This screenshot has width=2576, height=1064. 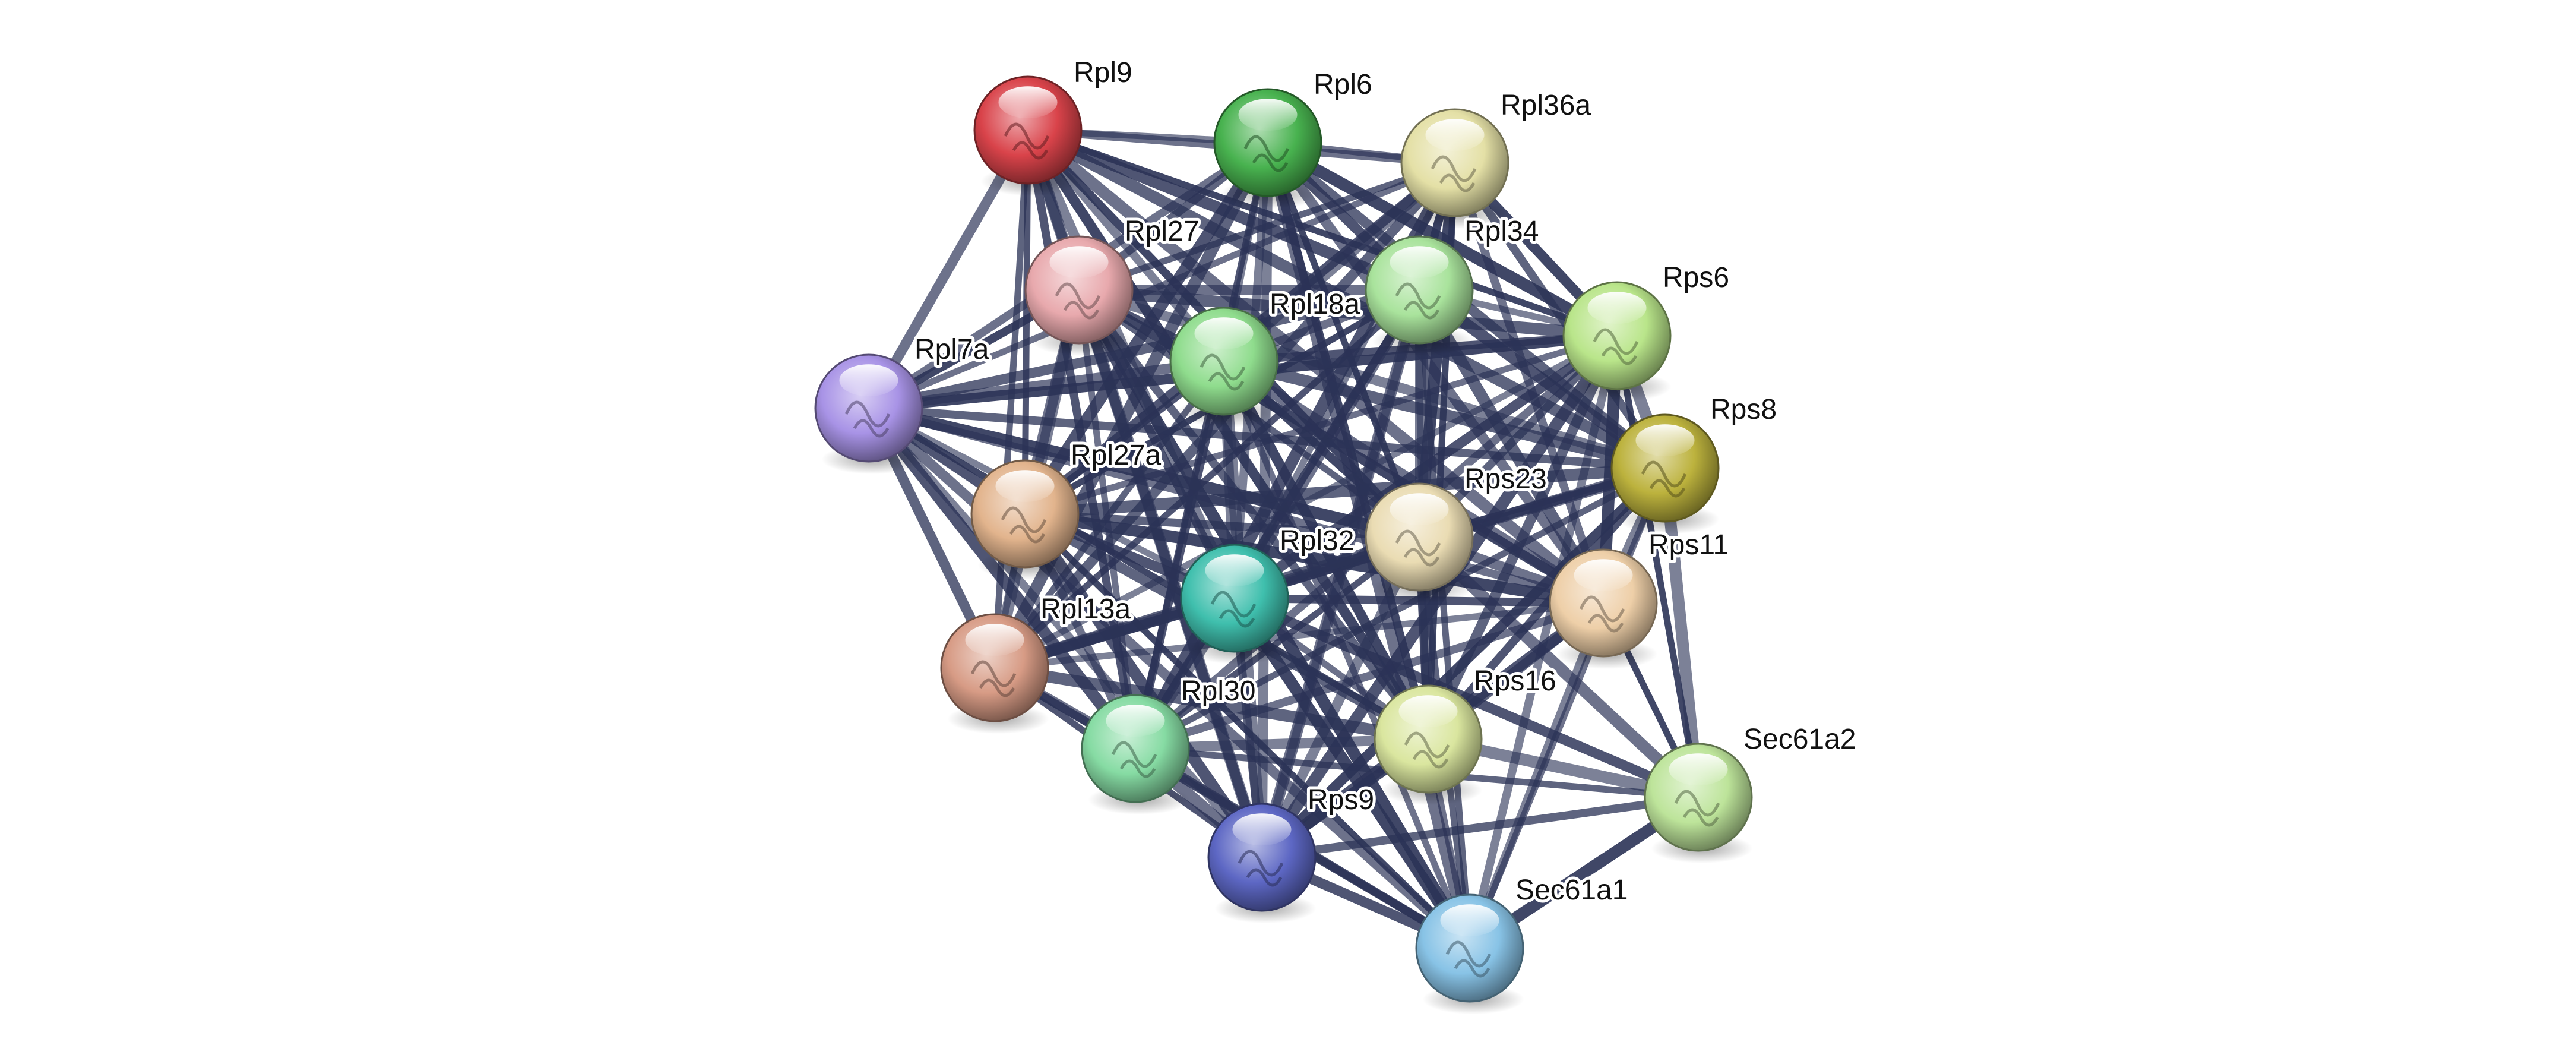 I want to click on edge-rps11-rpl13a, so click(x=1299, y=635).